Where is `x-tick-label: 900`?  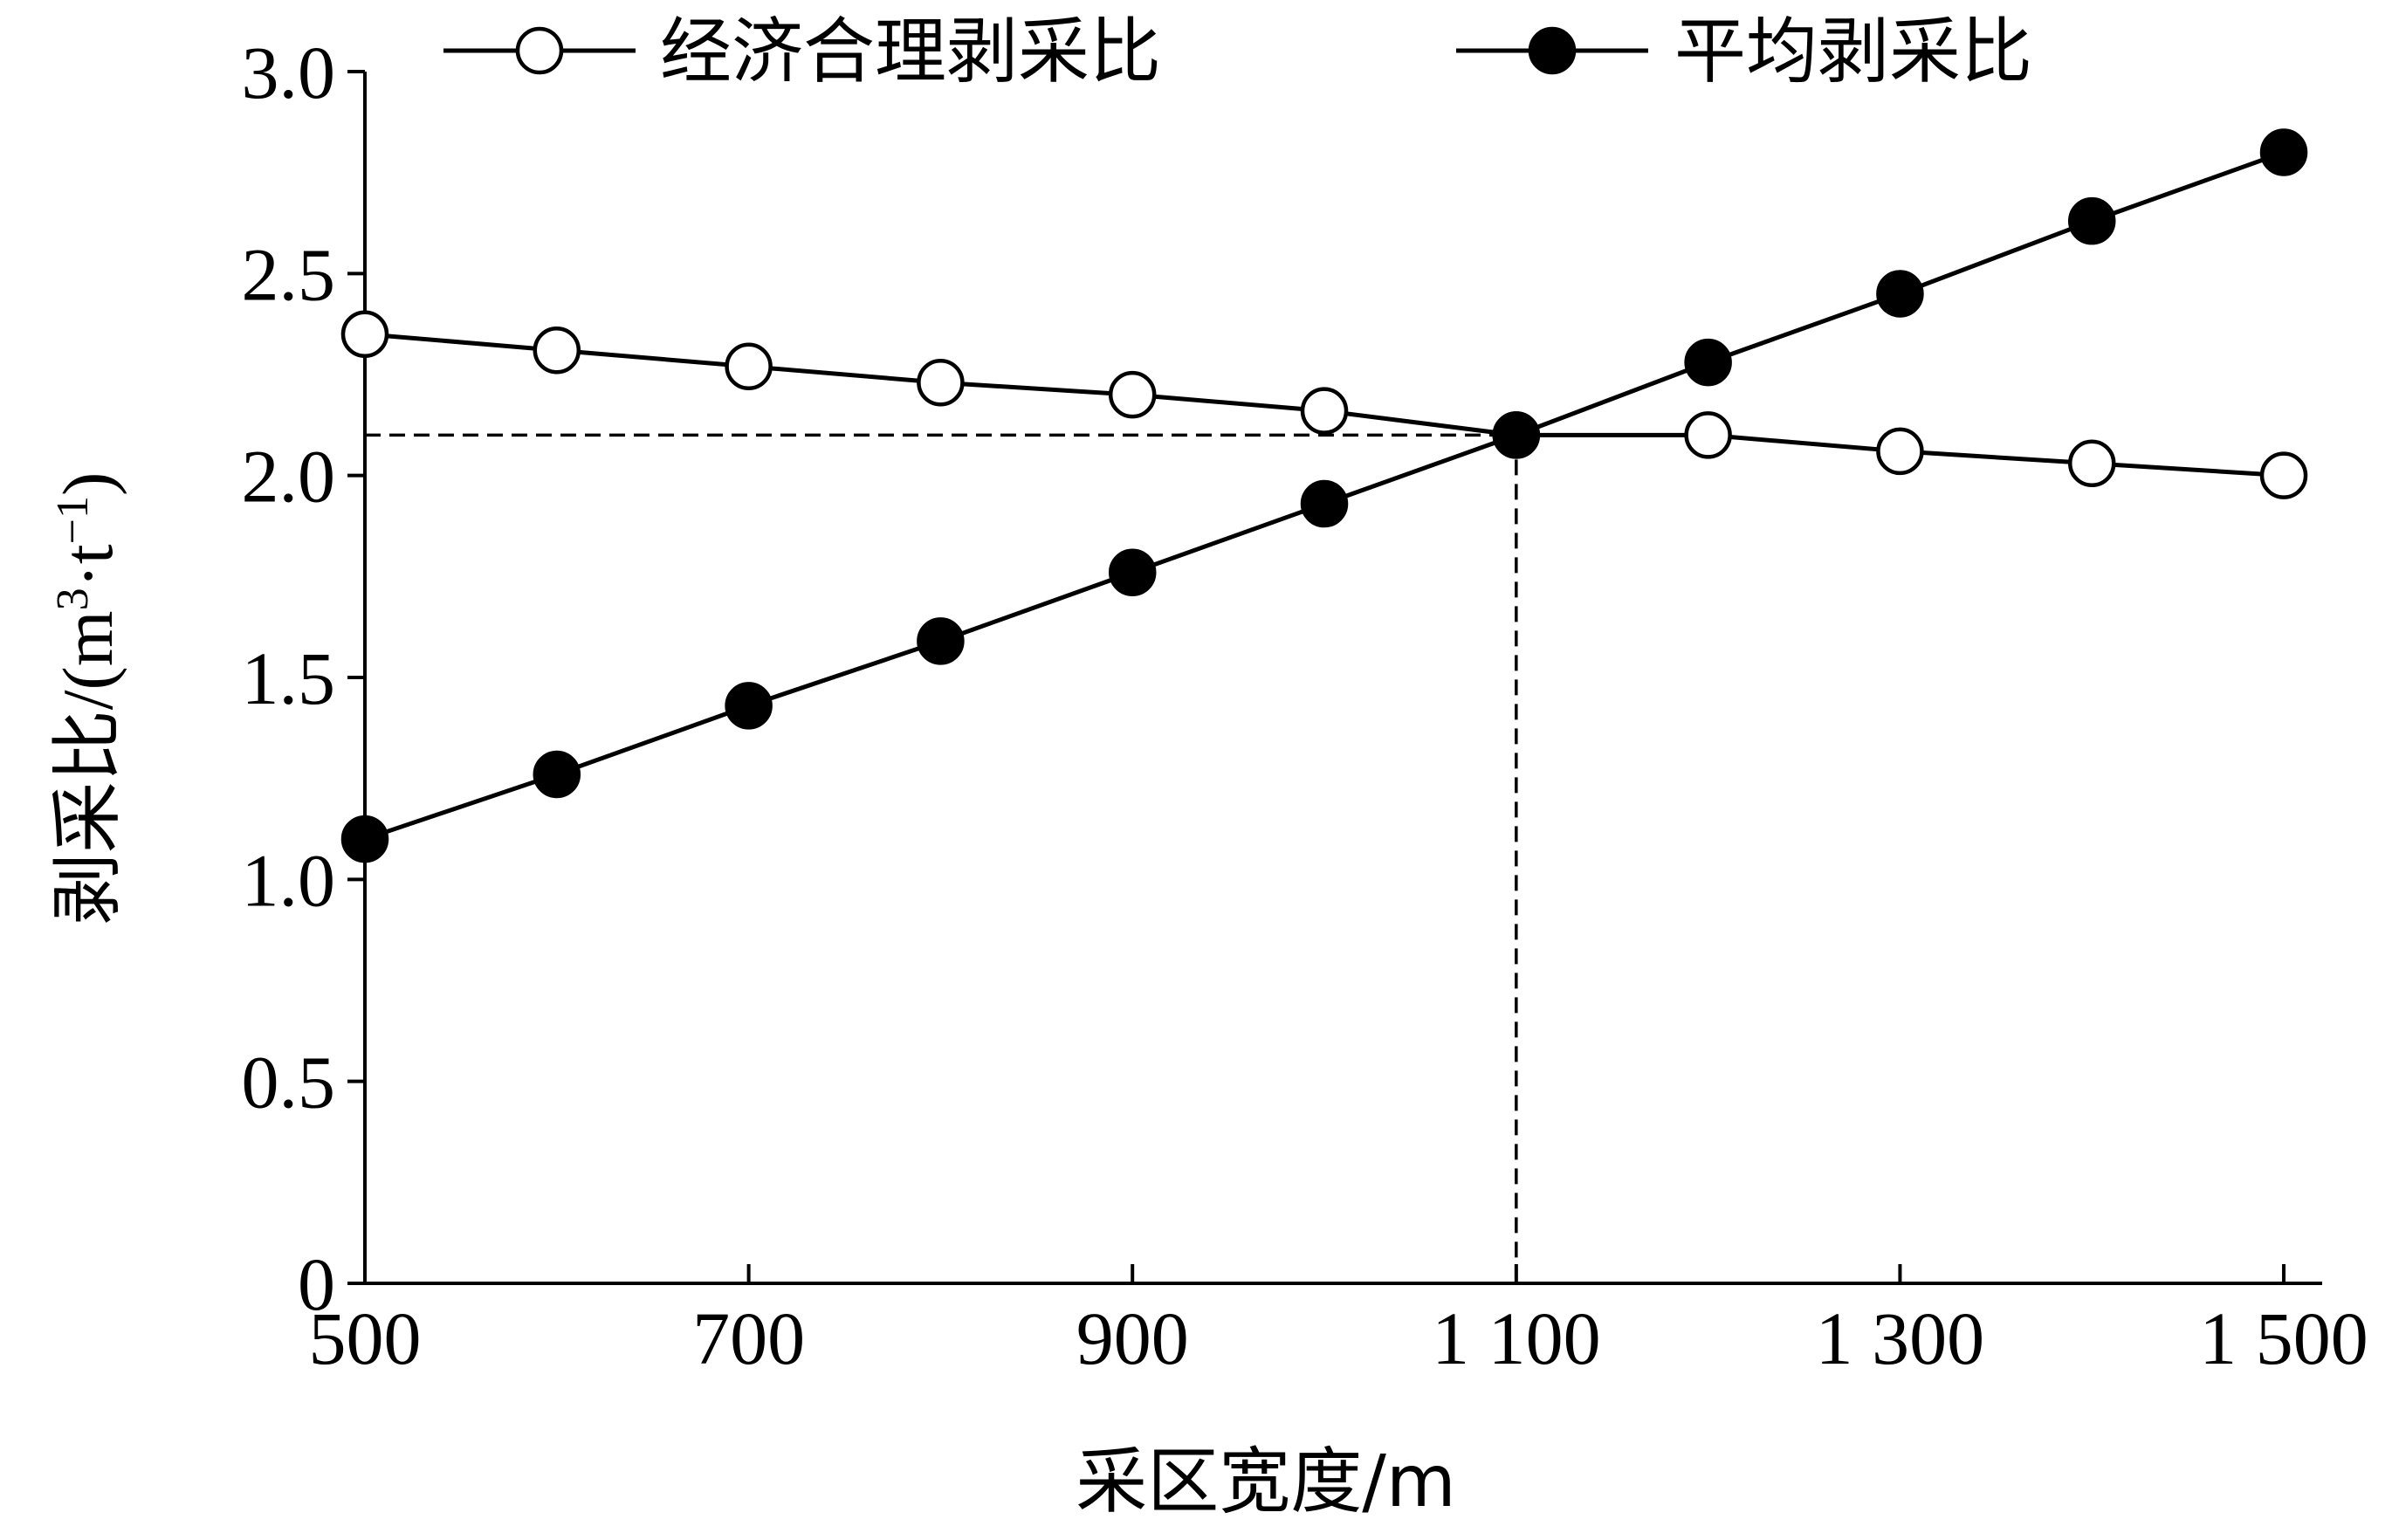 x-tick-label: 900 is located at coordinates (1132, 1338).